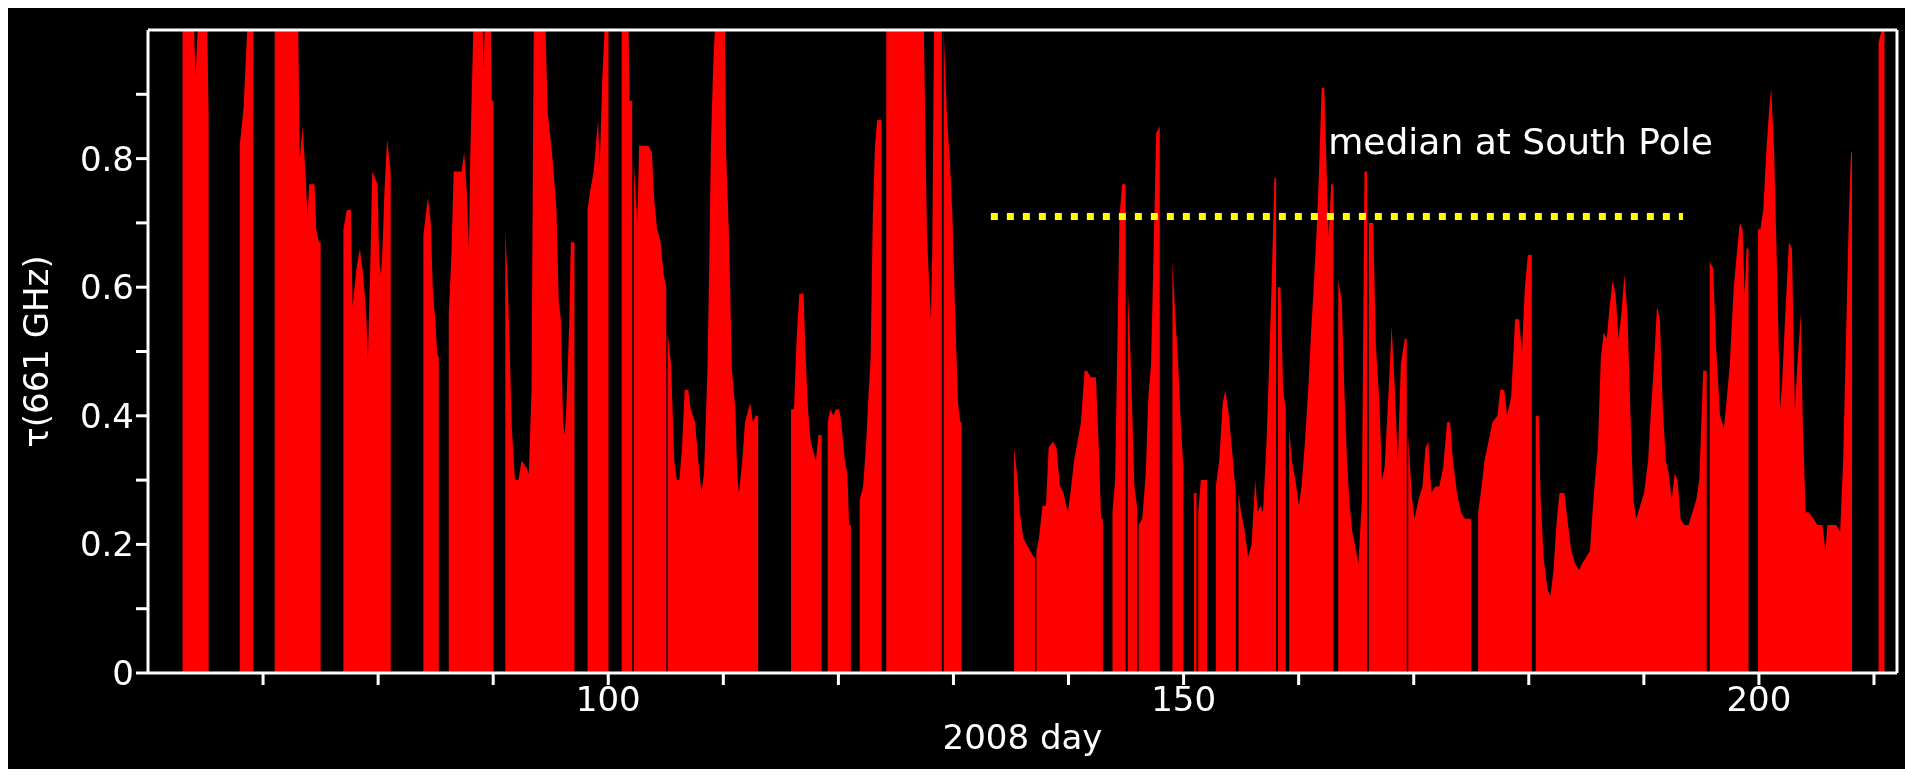 This screenshot has width=1905, height=777. I want to click on x-tick-label: 200, so click(1759, 699).